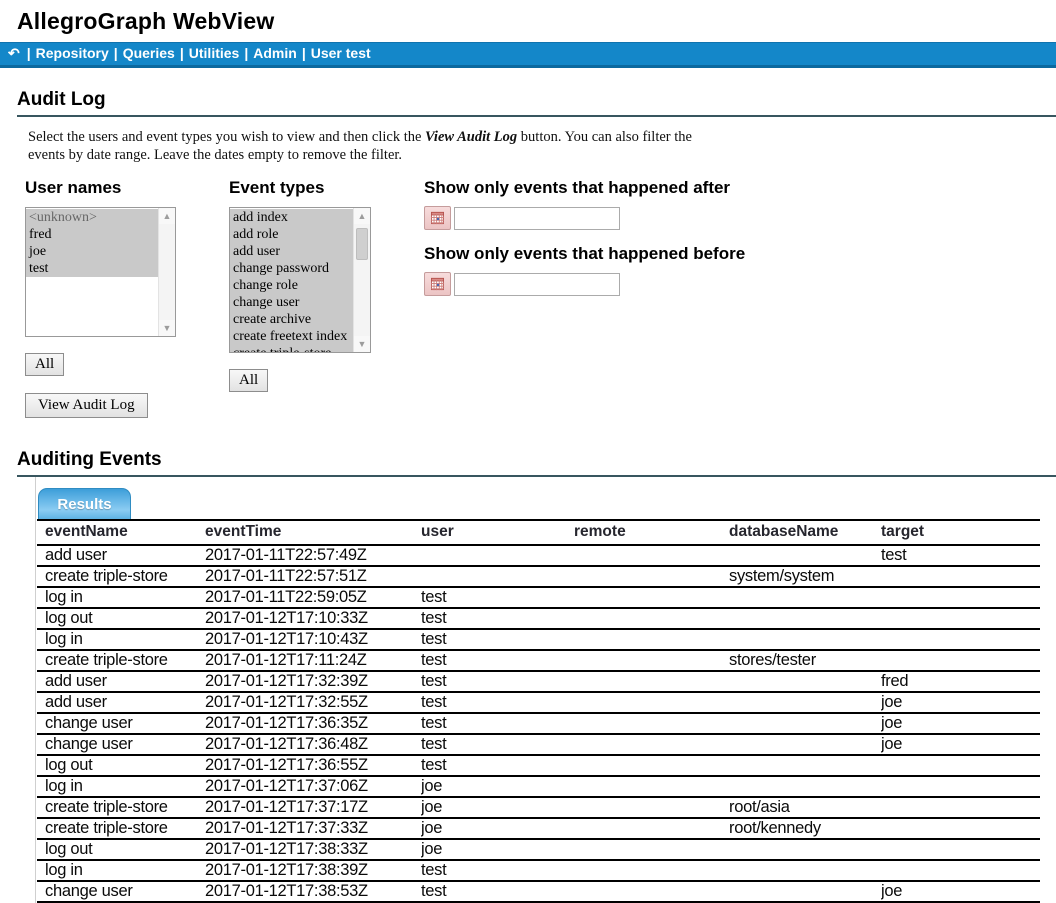  What do you see at coordinates (92, 269) in the screenshot?
I see `list-option: test` at bounding box center [92, 269].